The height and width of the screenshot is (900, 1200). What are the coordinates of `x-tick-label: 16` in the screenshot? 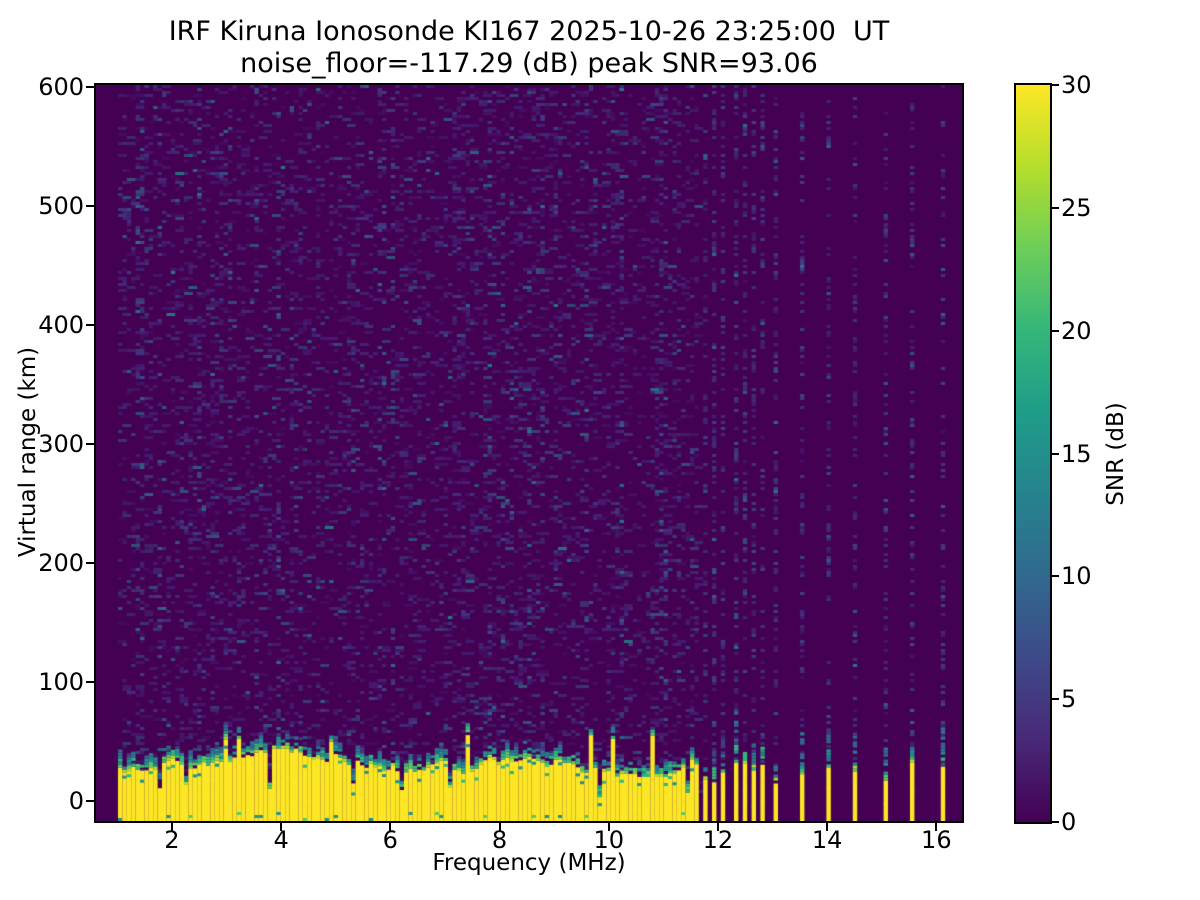 It's located at (936, 840).